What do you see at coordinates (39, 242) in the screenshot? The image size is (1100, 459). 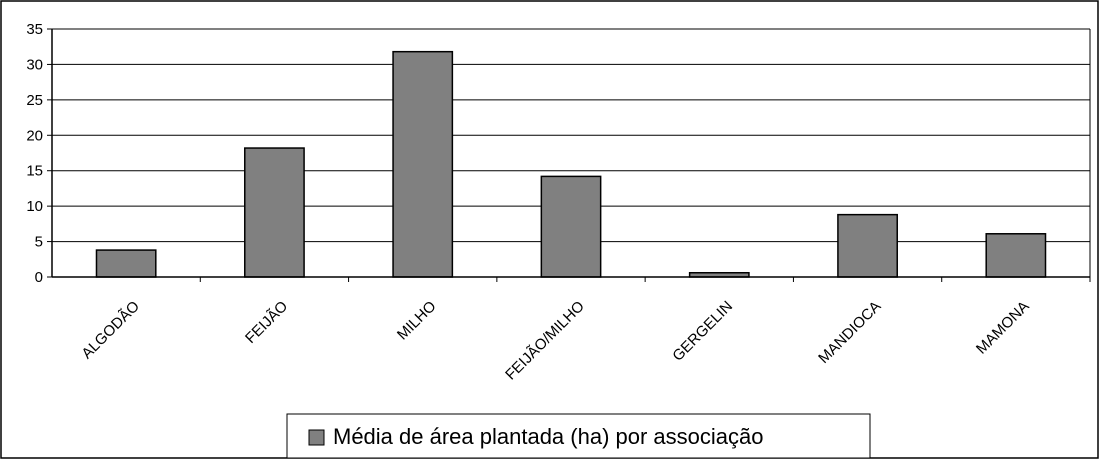 I see `y-tick-label: 5` at bounding box center [39, 242].